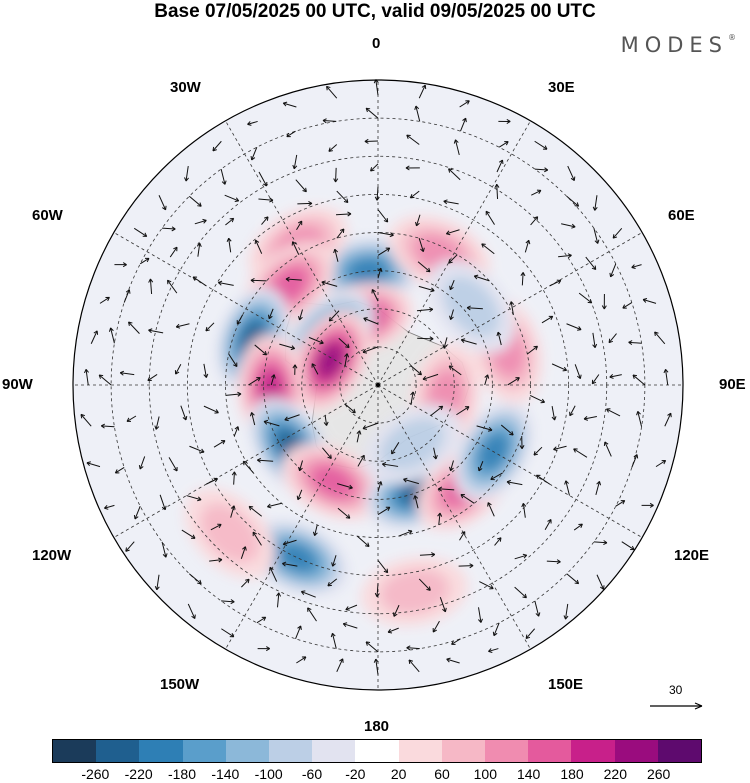 The image size is (750, 783). What do you see at coordinates (376, 43) in the screenshot?
I see `lon-label-0: 0` at bounding box center [376, 43].